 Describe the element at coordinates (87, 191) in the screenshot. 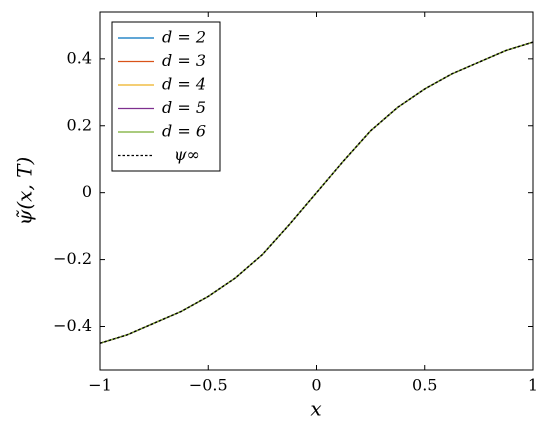

I see `y-tick-label: 0` at that location.